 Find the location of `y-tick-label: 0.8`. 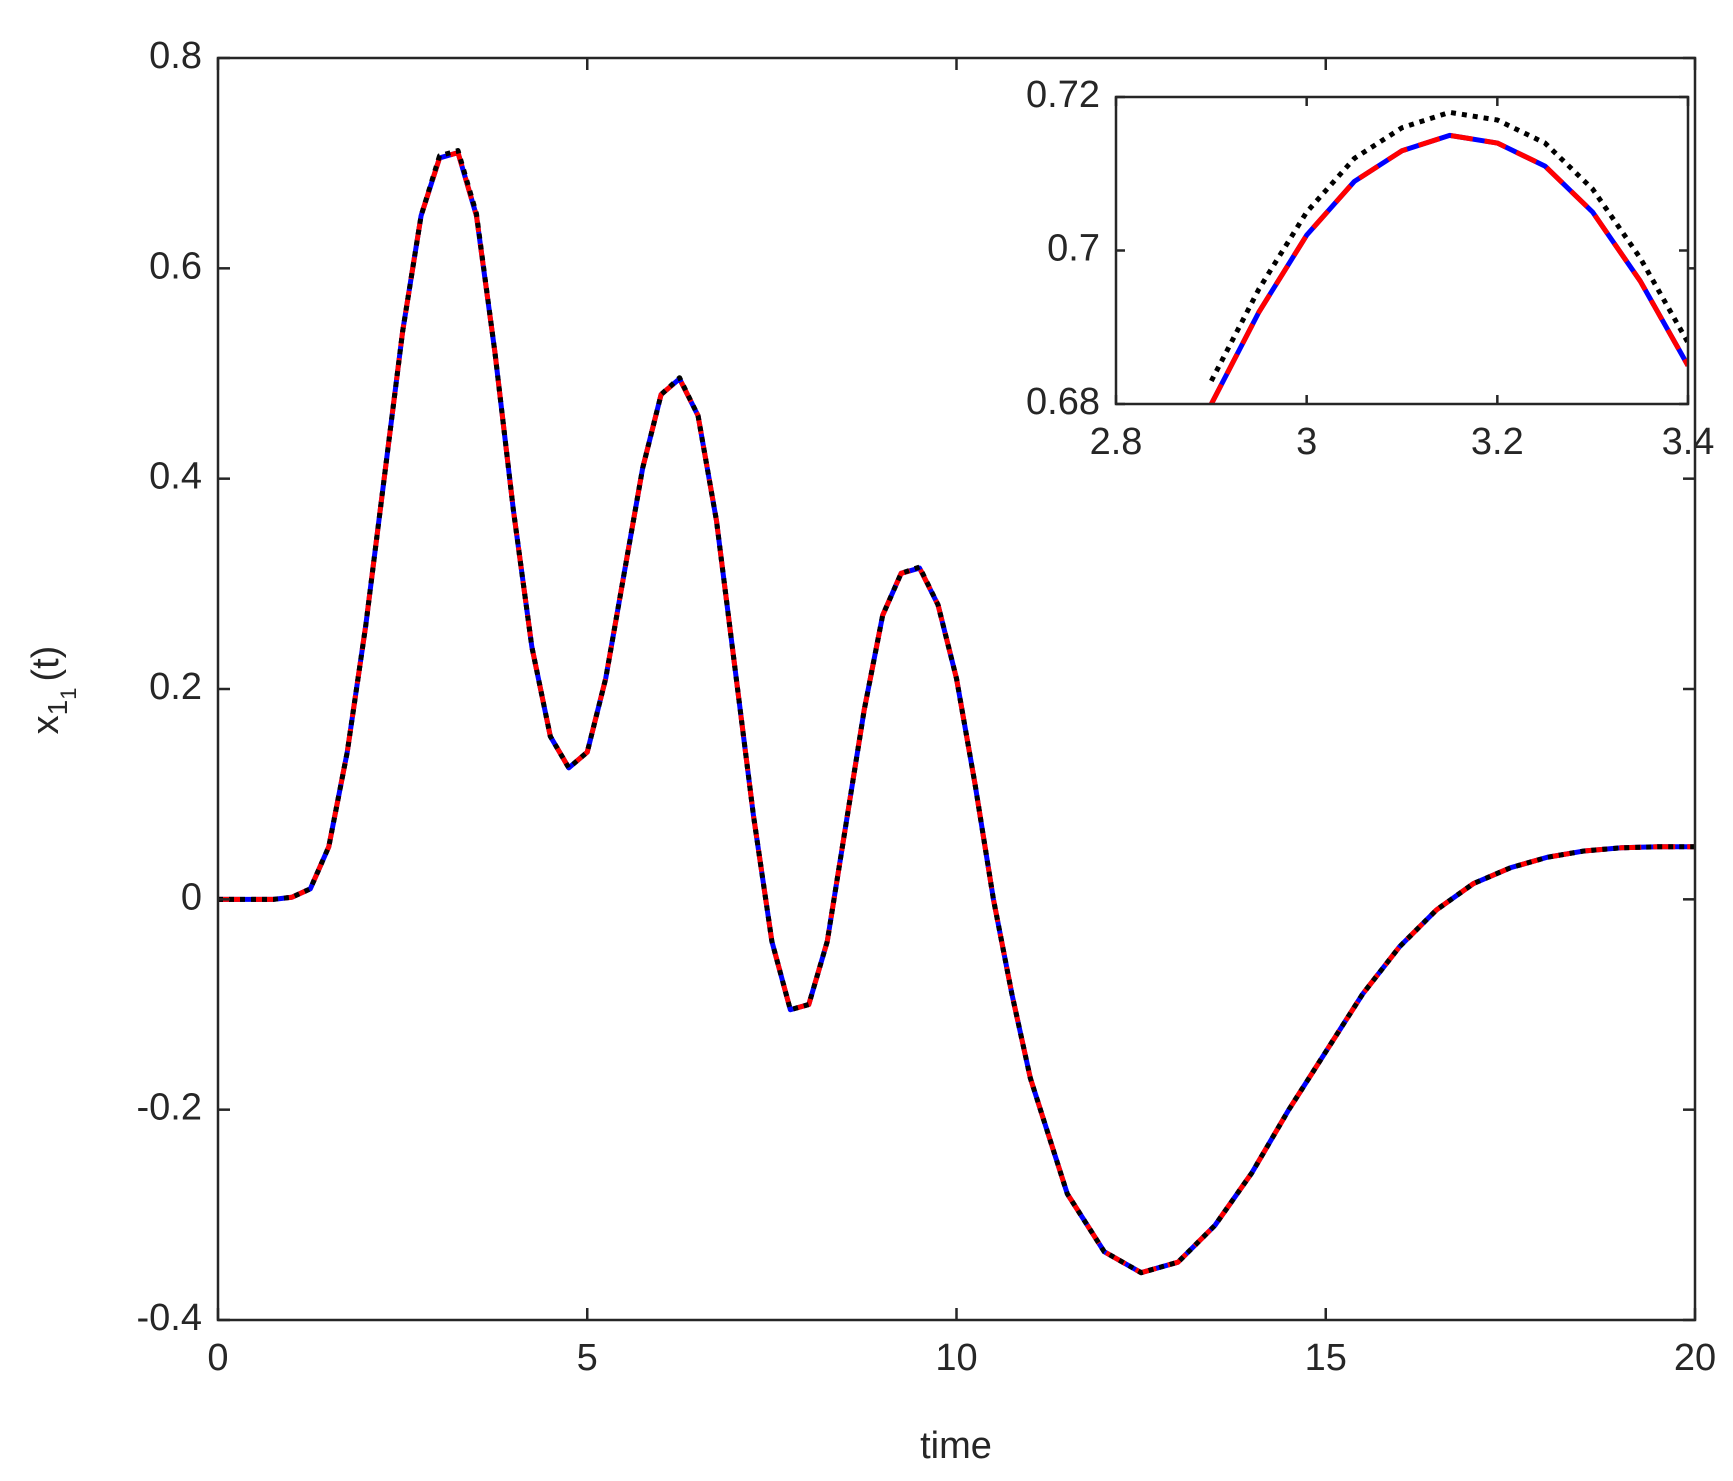

y-tick-label: 0.8 is located at coordinates (175, 56).